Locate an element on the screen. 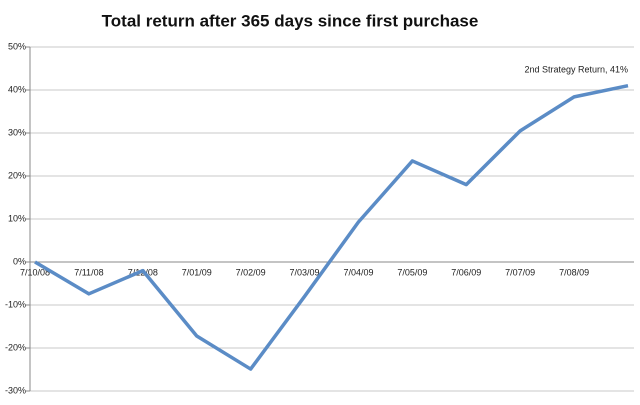 This screenshot has height=405, width=640. y-tick-label: 10% is located at coordinates (17, 218).